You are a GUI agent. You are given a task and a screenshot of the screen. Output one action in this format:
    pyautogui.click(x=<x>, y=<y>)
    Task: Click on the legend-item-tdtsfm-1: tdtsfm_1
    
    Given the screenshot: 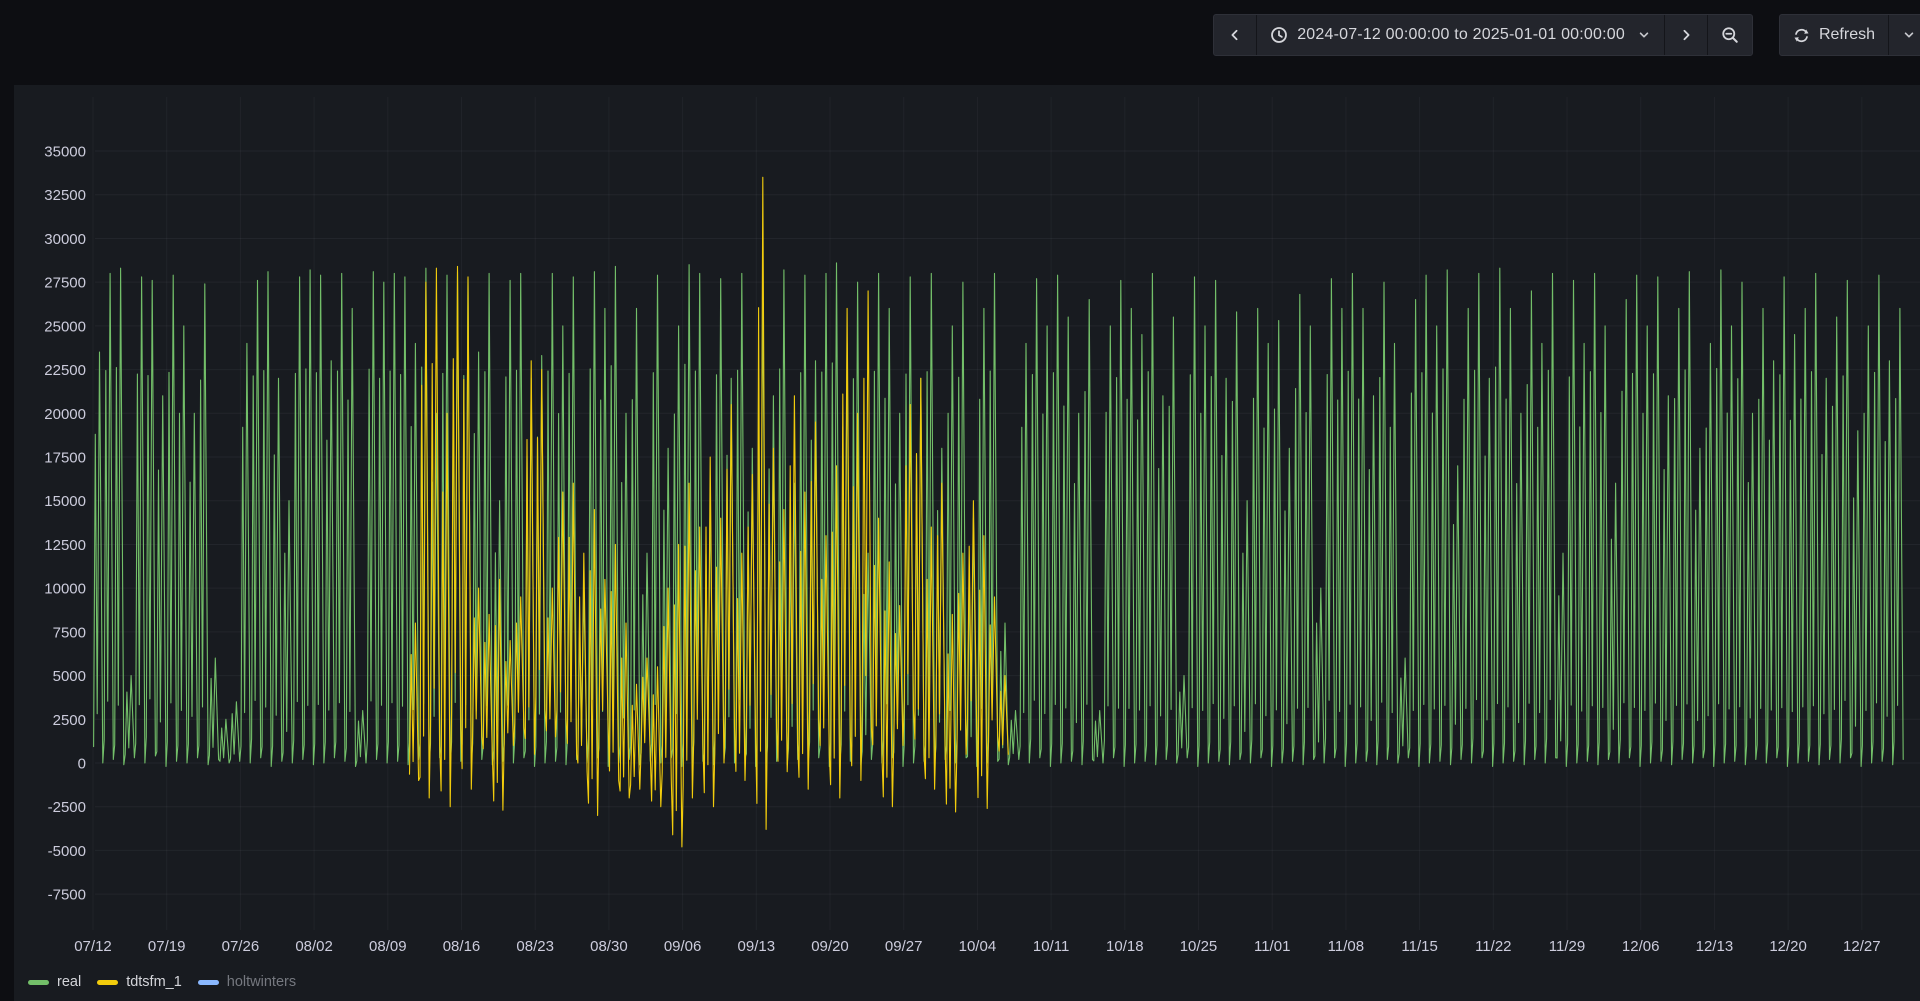 What is the action you would take?
    pyautogui.click(x=139, y=982)
    